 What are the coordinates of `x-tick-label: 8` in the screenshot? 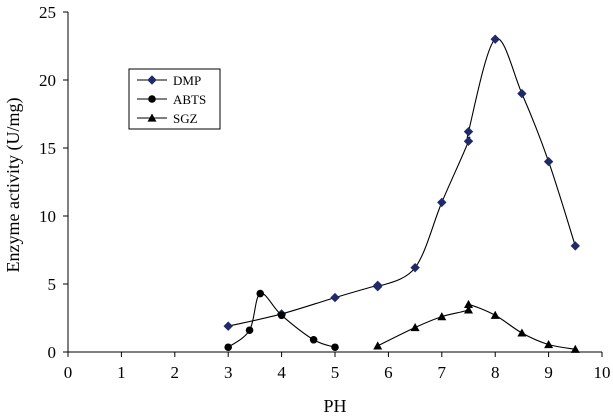 It's located at (495, 372).